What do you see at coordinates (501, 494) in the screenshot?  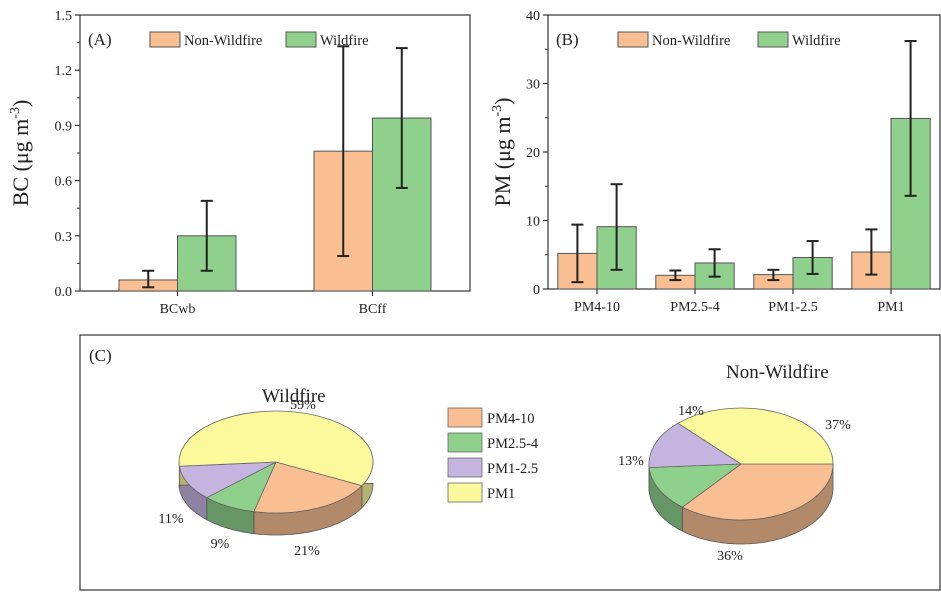 I see `legend-label: PM1` at bounding box center [501, 494].